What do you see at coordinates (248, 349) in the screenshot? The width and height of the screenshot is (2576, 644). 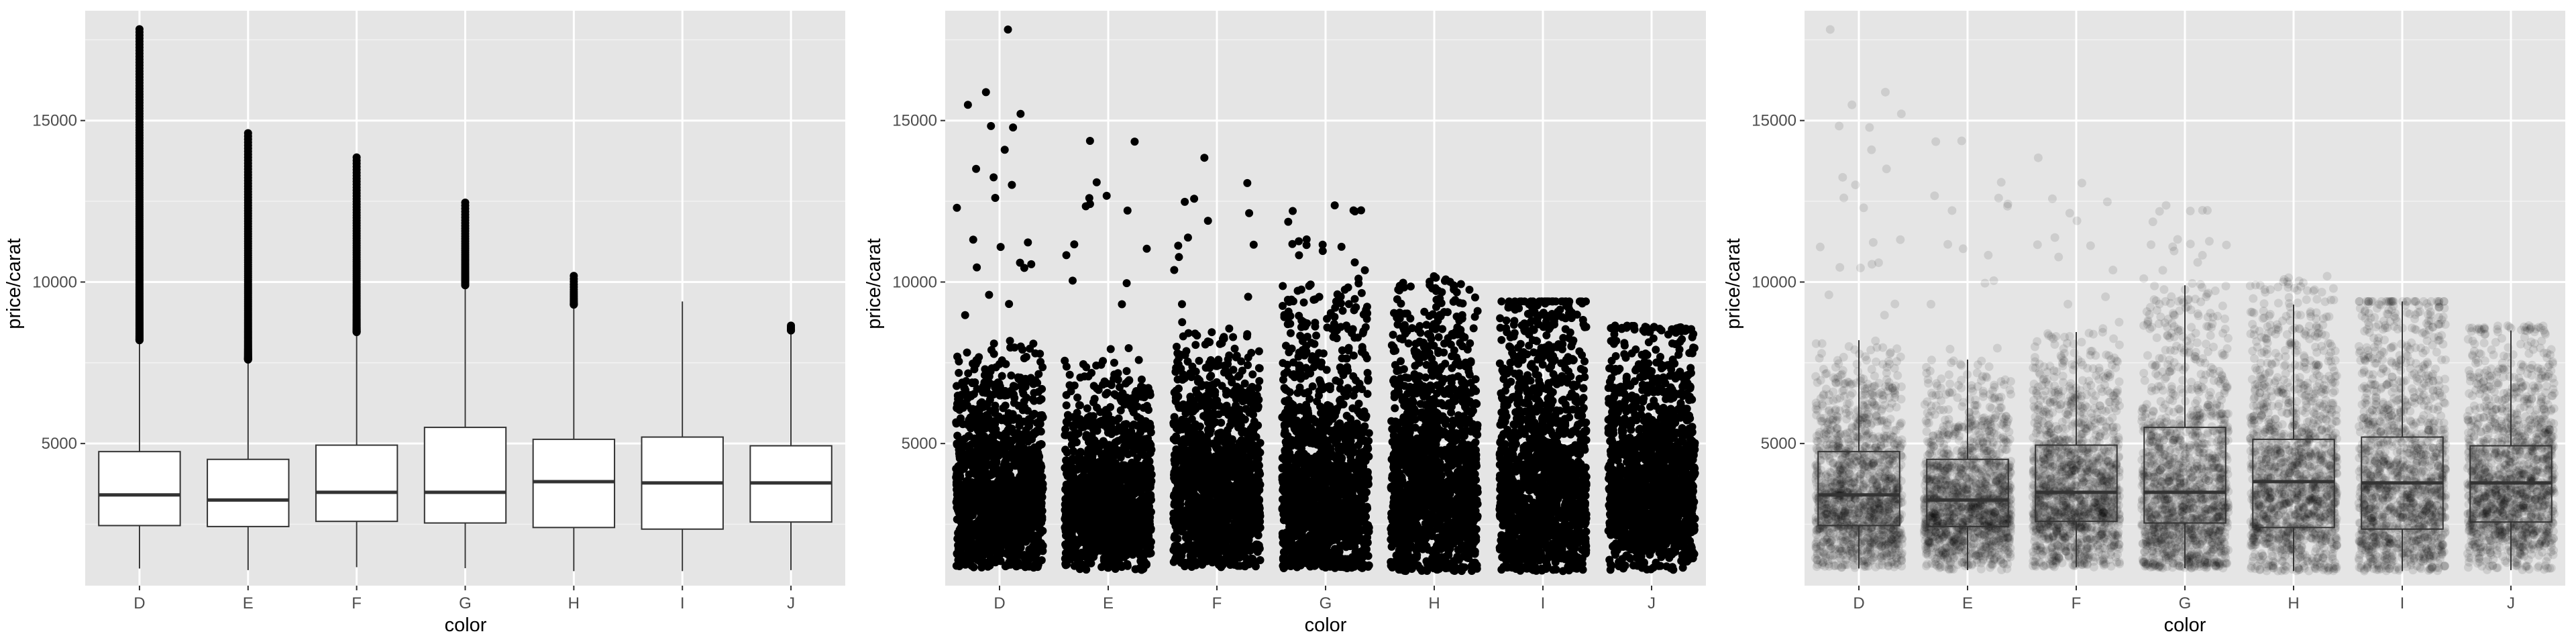 I see `boxplot-E` at bounding box center [248, 349].